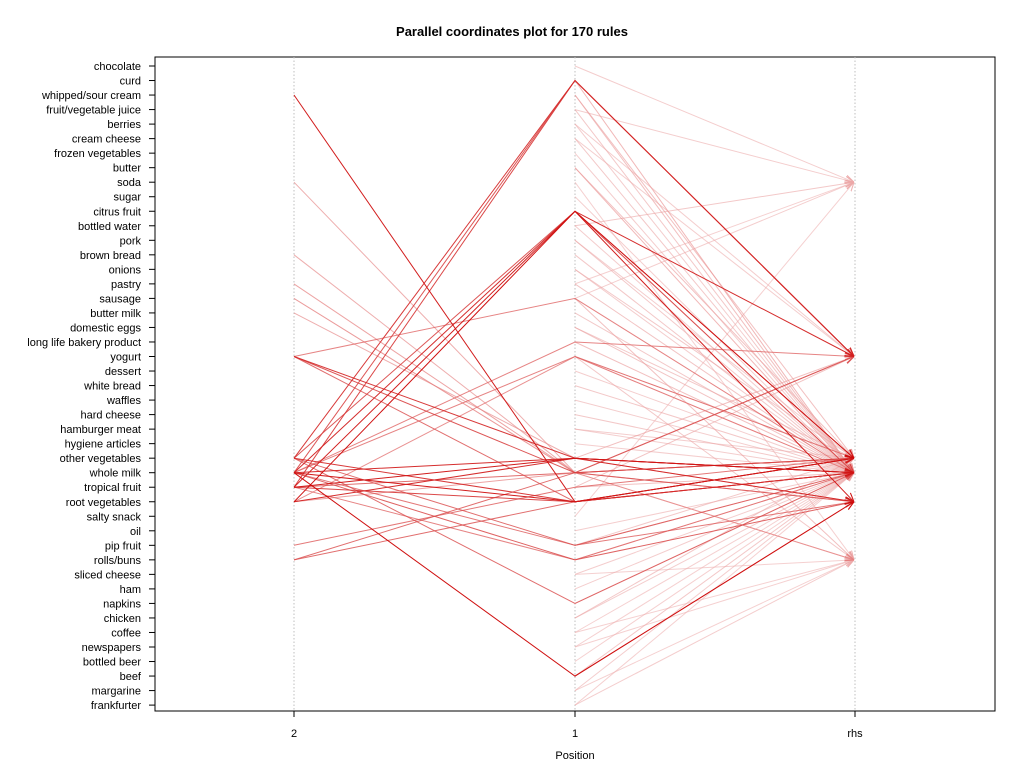 This screenshot has width=1024, height=773. I want to click on y-tick-label: sugar, so click(127, 198).